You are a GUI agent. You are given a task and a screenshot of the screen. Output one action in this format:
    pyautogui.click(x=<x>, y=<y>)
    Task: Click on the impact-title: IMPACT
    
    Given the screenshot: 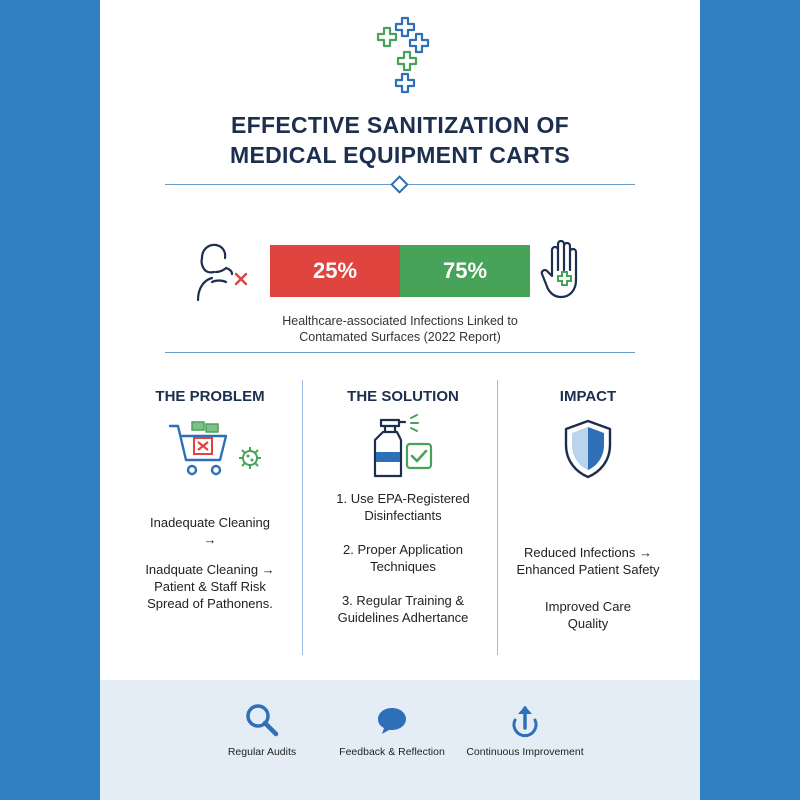 What is the action you would take?
    pyautogui.click(x=588, y=396)
    